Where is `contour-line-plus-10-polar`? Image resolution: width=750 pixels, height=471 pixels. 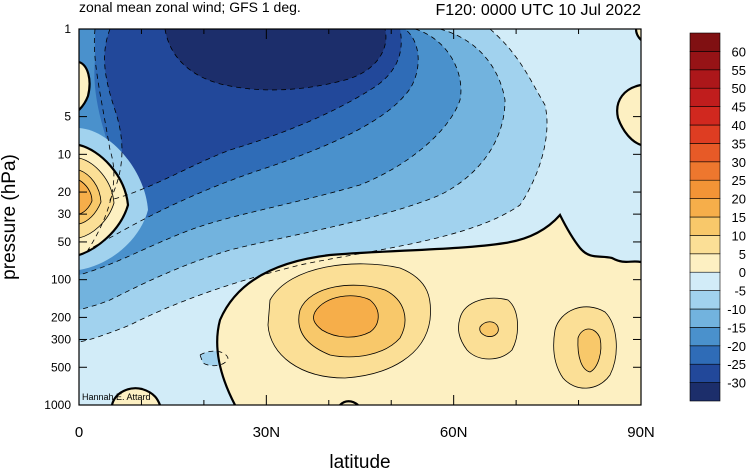
contour-line-plus-10-polar is located at coordinates (589, 350).